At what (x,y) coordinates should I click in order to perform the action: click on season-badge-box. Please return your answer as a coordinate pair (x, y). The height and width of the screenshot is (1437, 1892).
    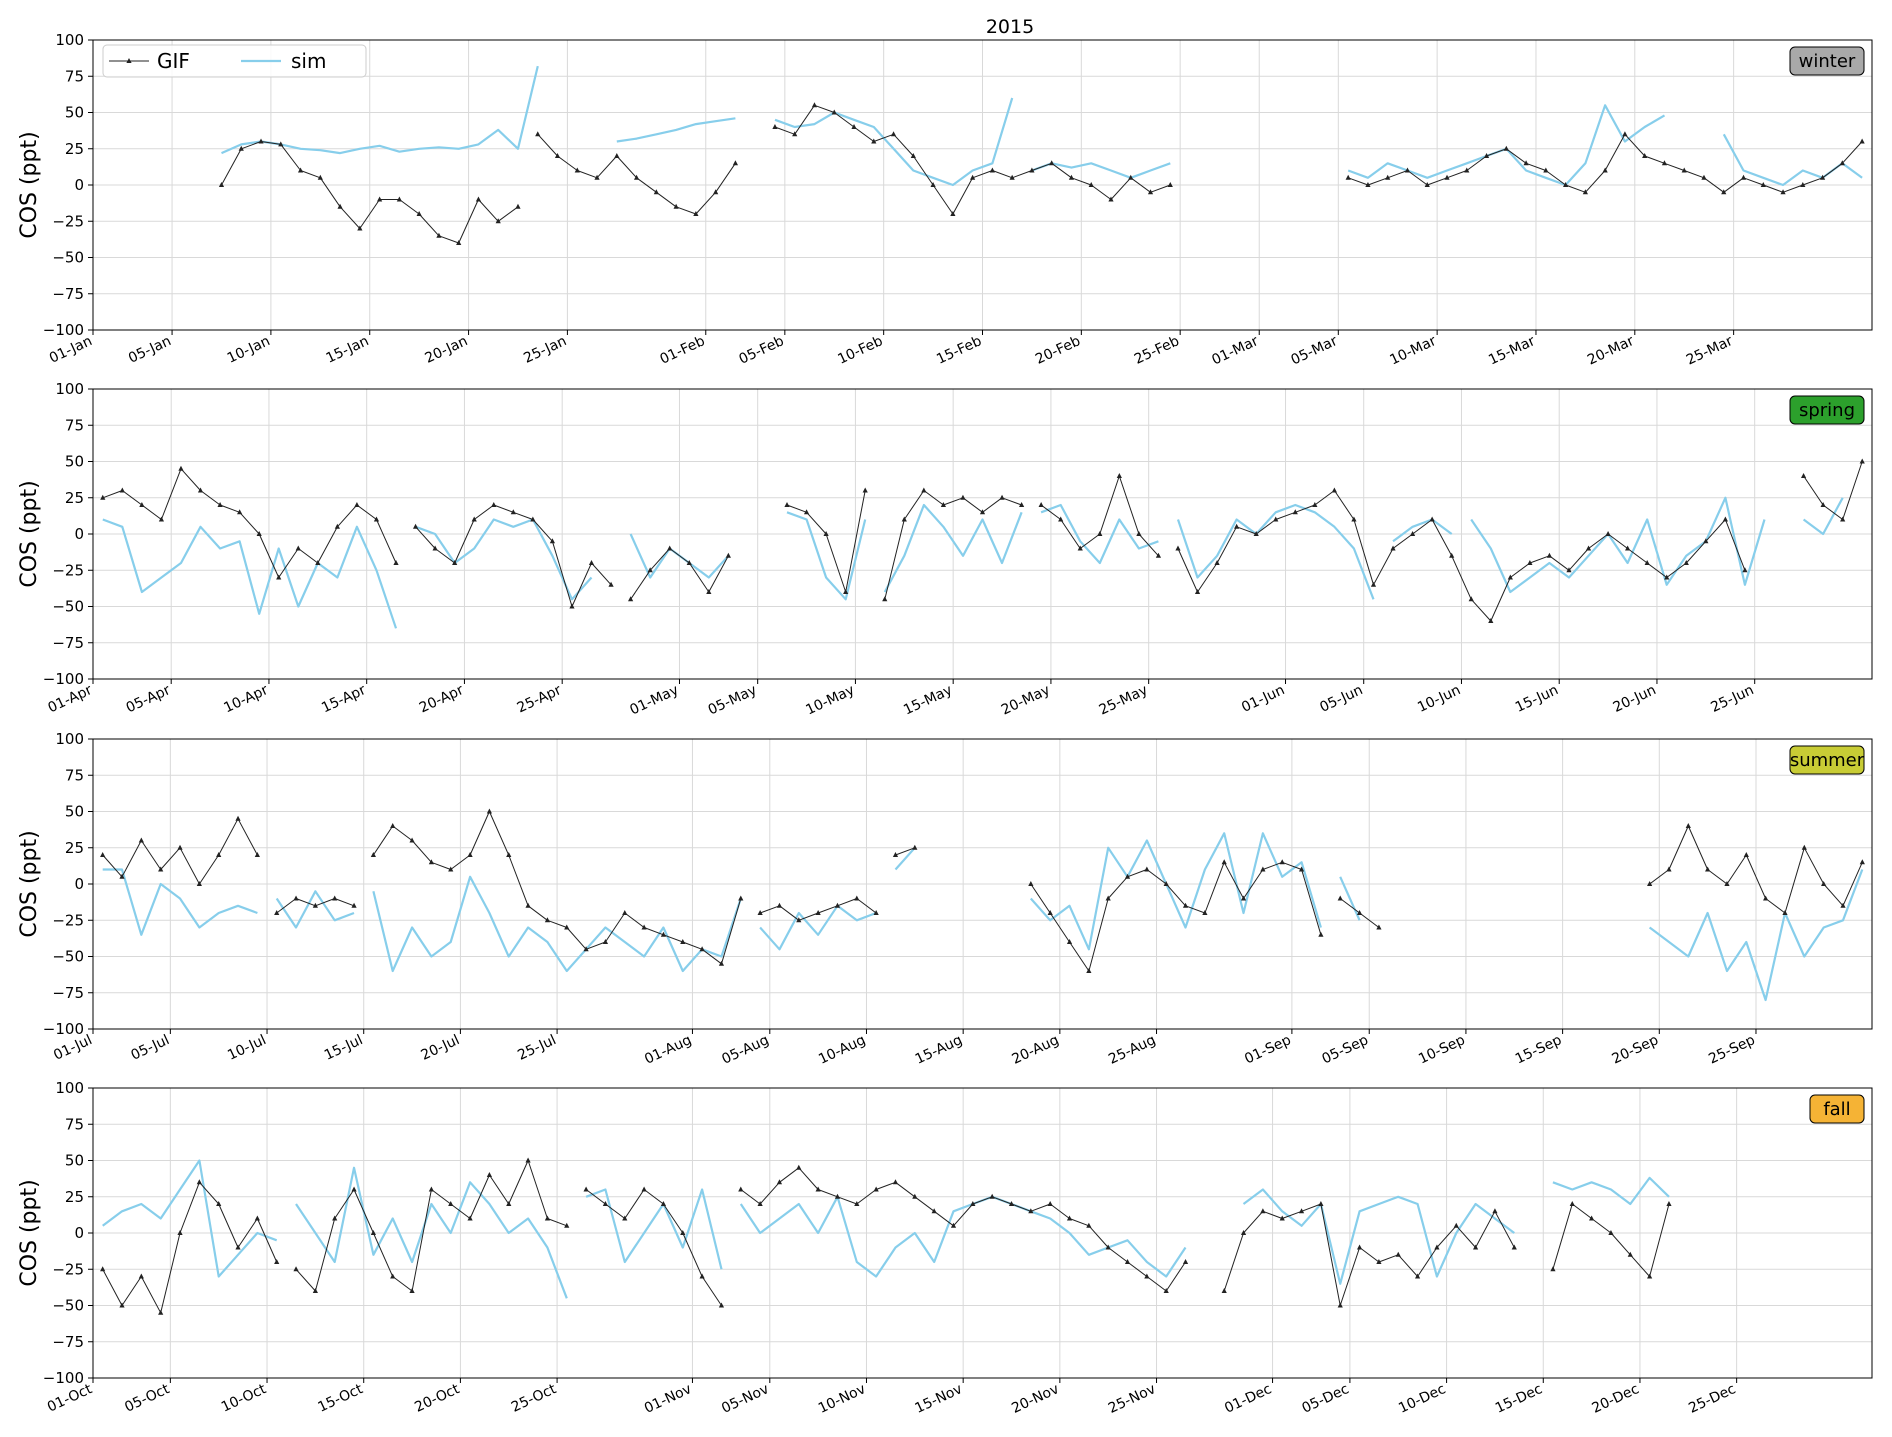
    Looking at the image, I should click on (1827, 61).